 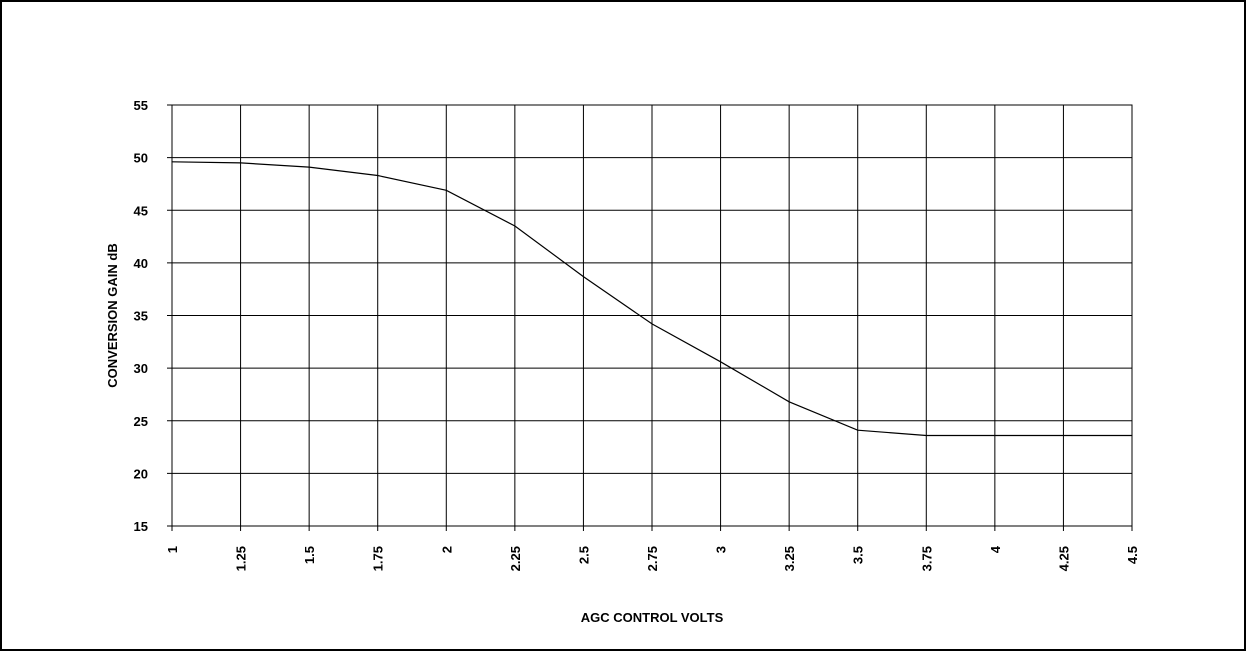 What do you see at coordinates (141, 263) in the screenshot?
I see `y-tick-label: 40` at bounding box center [141, 263].